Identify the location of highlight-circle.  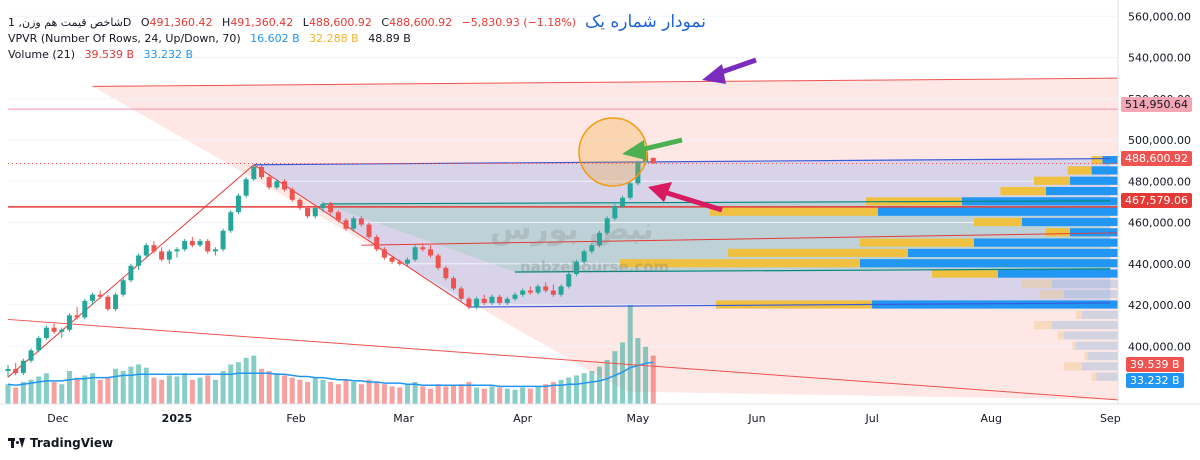
(613, 152).